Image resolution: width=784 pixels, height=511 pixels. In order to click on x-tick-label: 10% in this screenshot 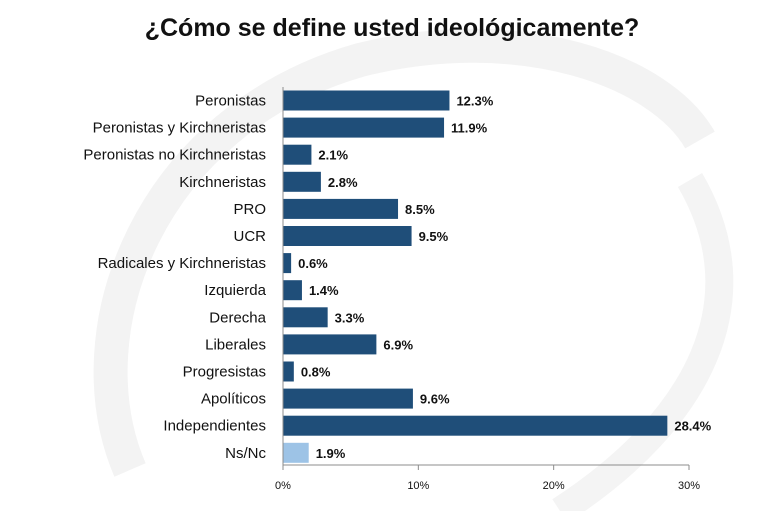, I will do `click(418, 486)`.